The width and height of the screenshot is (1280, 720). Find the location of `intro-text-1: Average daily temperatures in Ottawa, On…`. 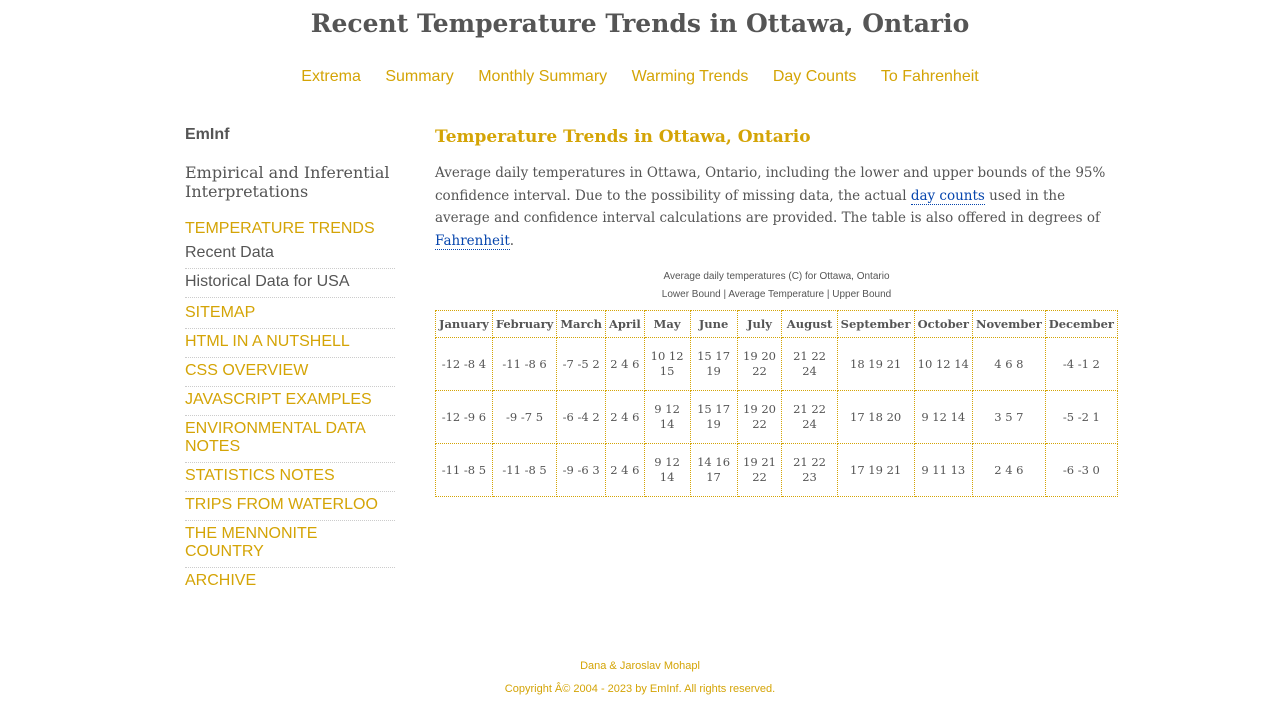

intro-text-1: Average daily temperatures in Ottawa, On… is located at coordinates (770, 184).